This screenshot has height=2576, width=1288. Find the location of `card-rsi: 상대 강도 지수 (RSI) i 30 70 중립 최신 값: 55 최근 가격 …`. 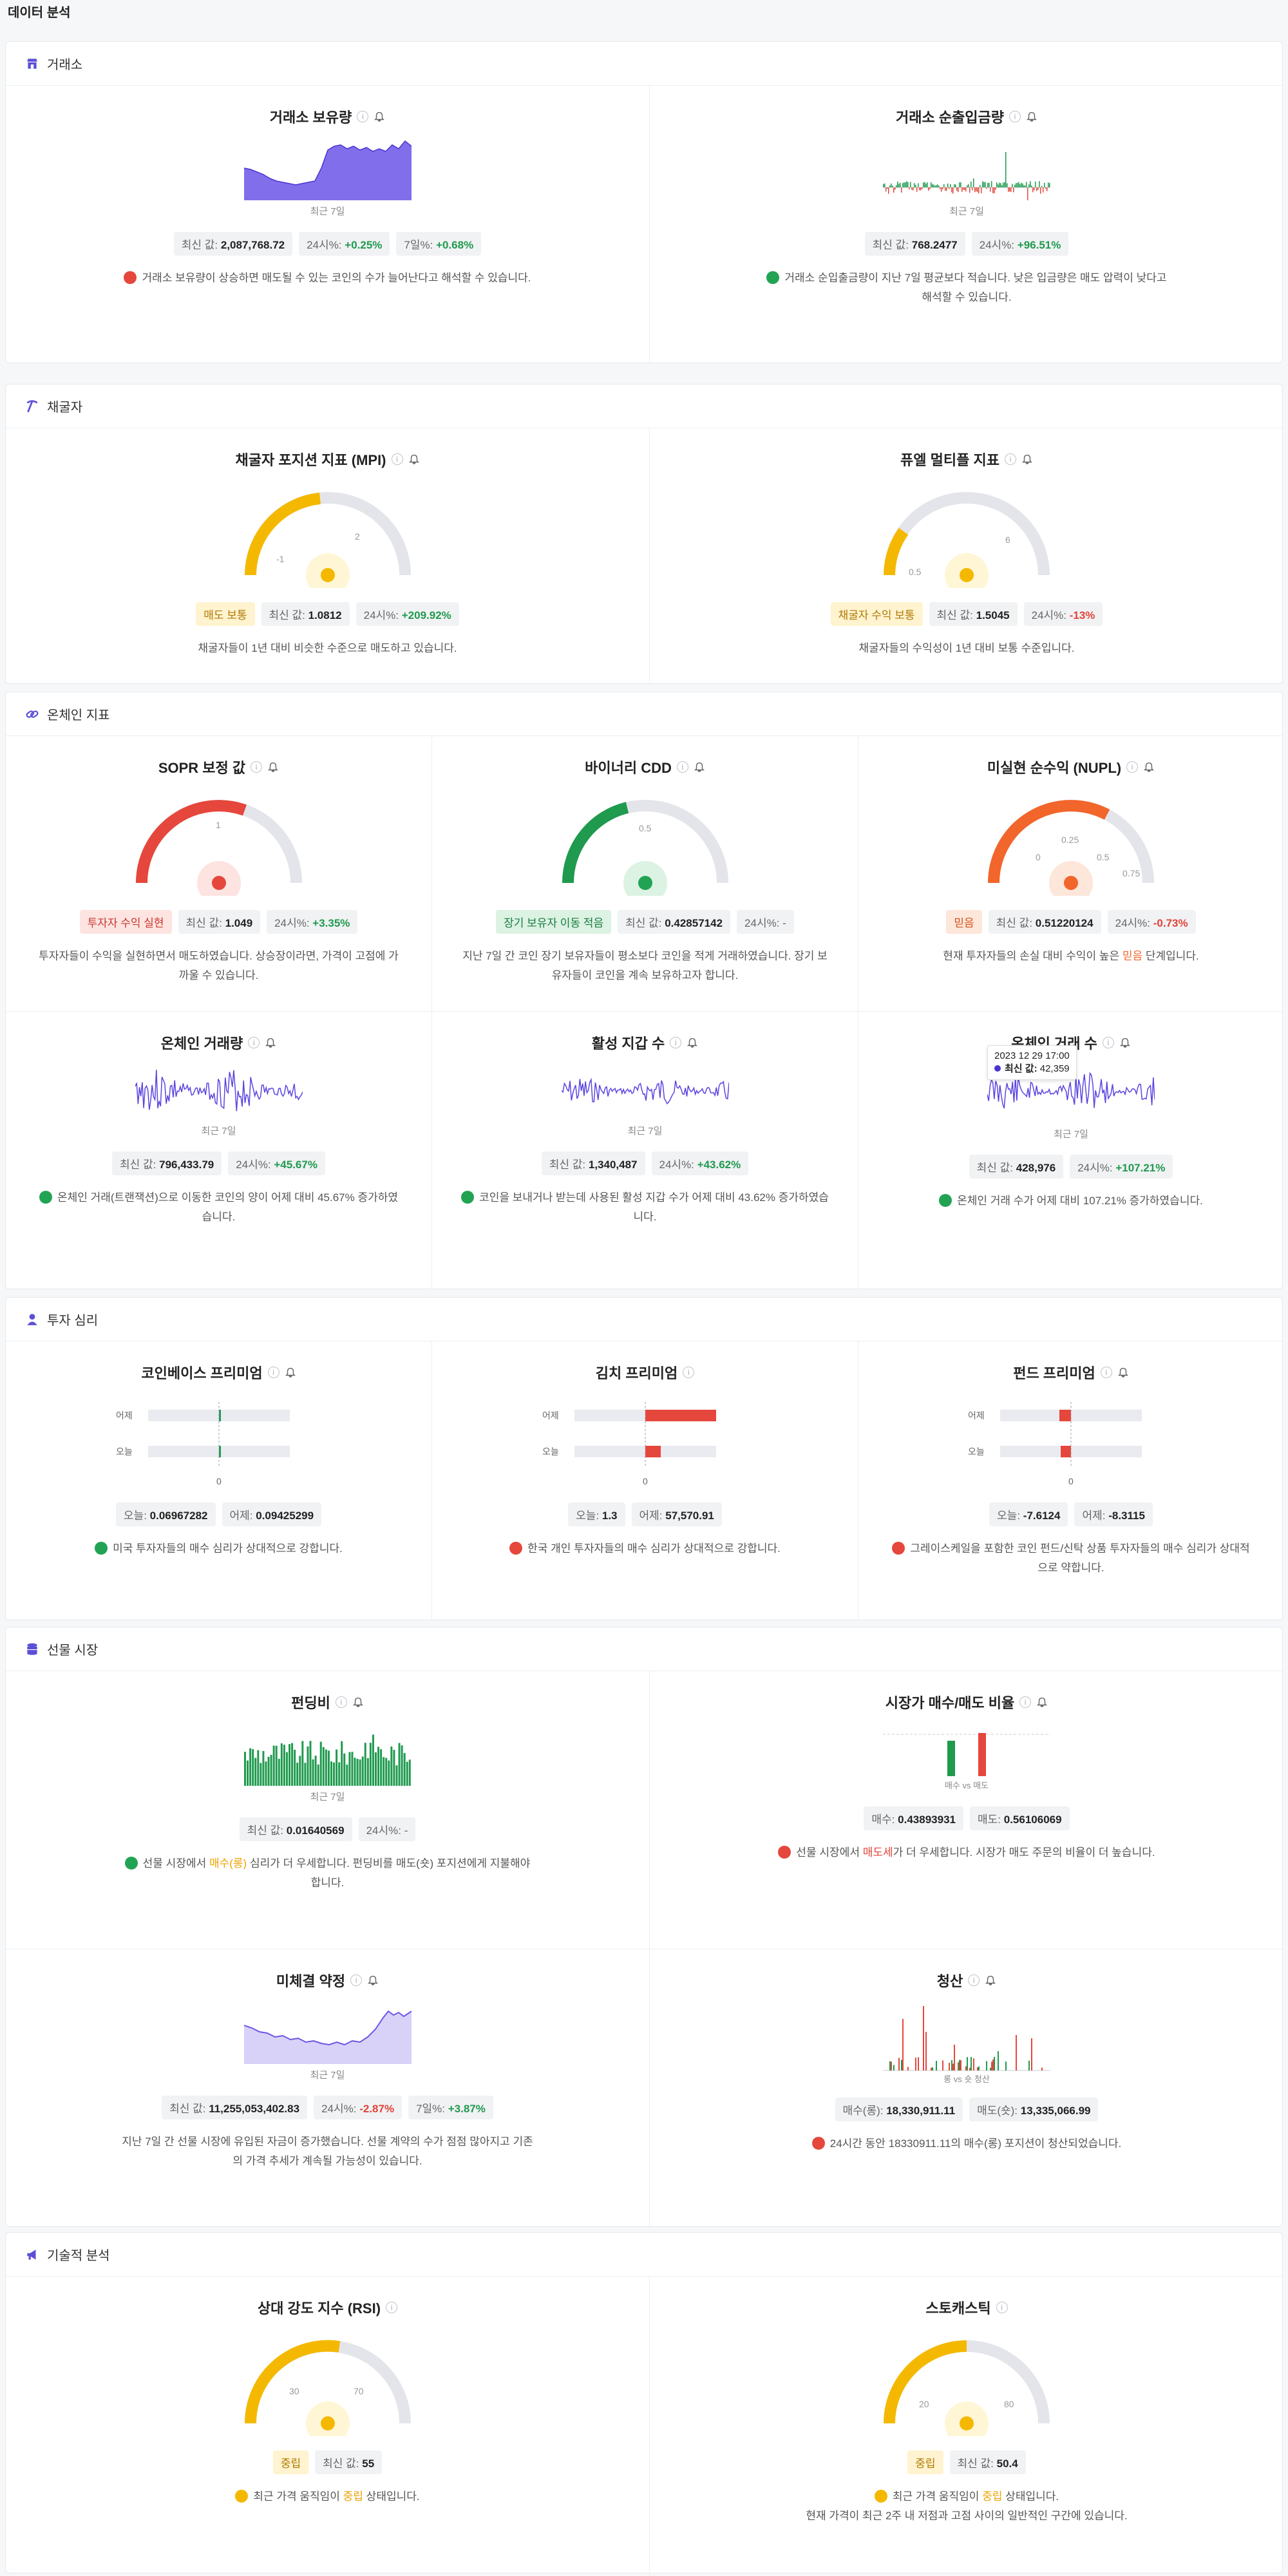

card-rsi: 상대 강도 지수 (RSI) i 30 70 중립 최신 값: 55 최근 가격 … is located at coordinates (328, 2425).